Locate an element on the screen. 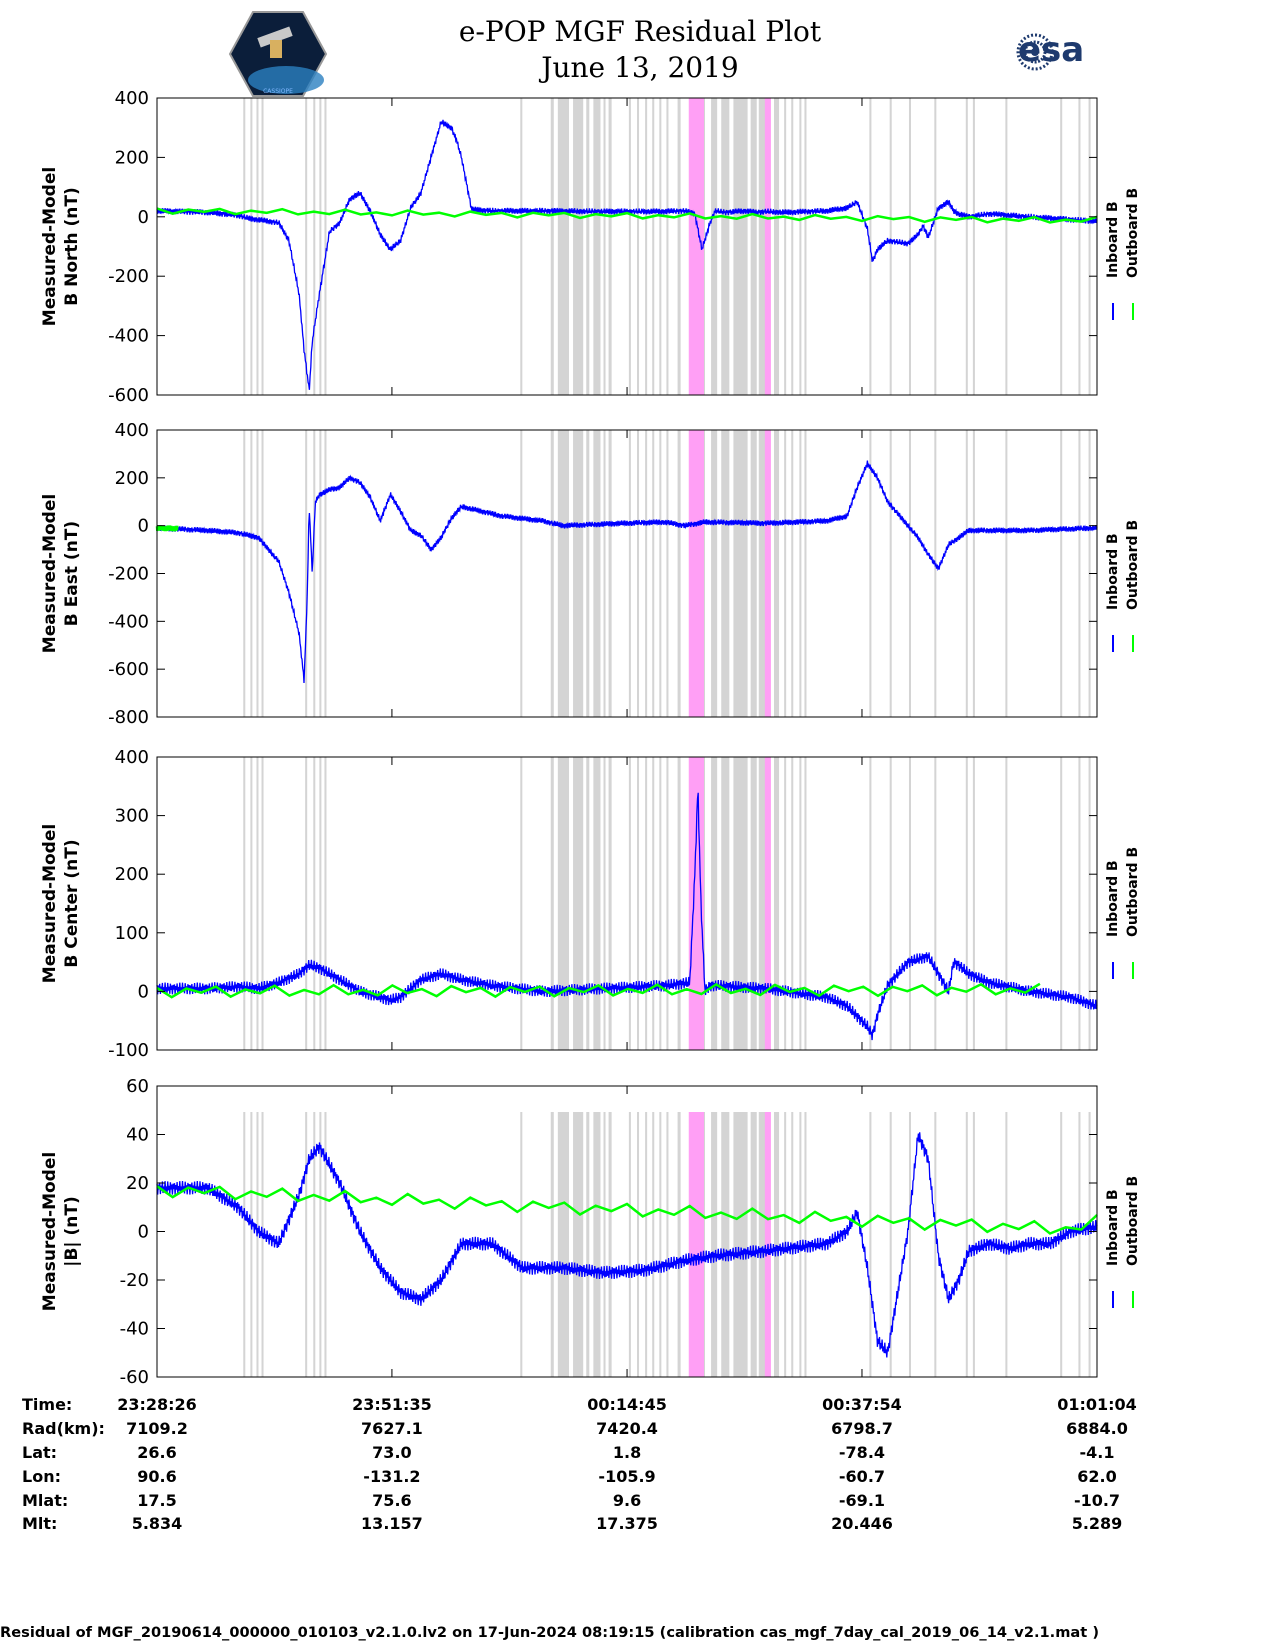 The width and height of the screenshot is (1275, 1650). y-tick-label: -40 is located at coordinates (134, 1329).